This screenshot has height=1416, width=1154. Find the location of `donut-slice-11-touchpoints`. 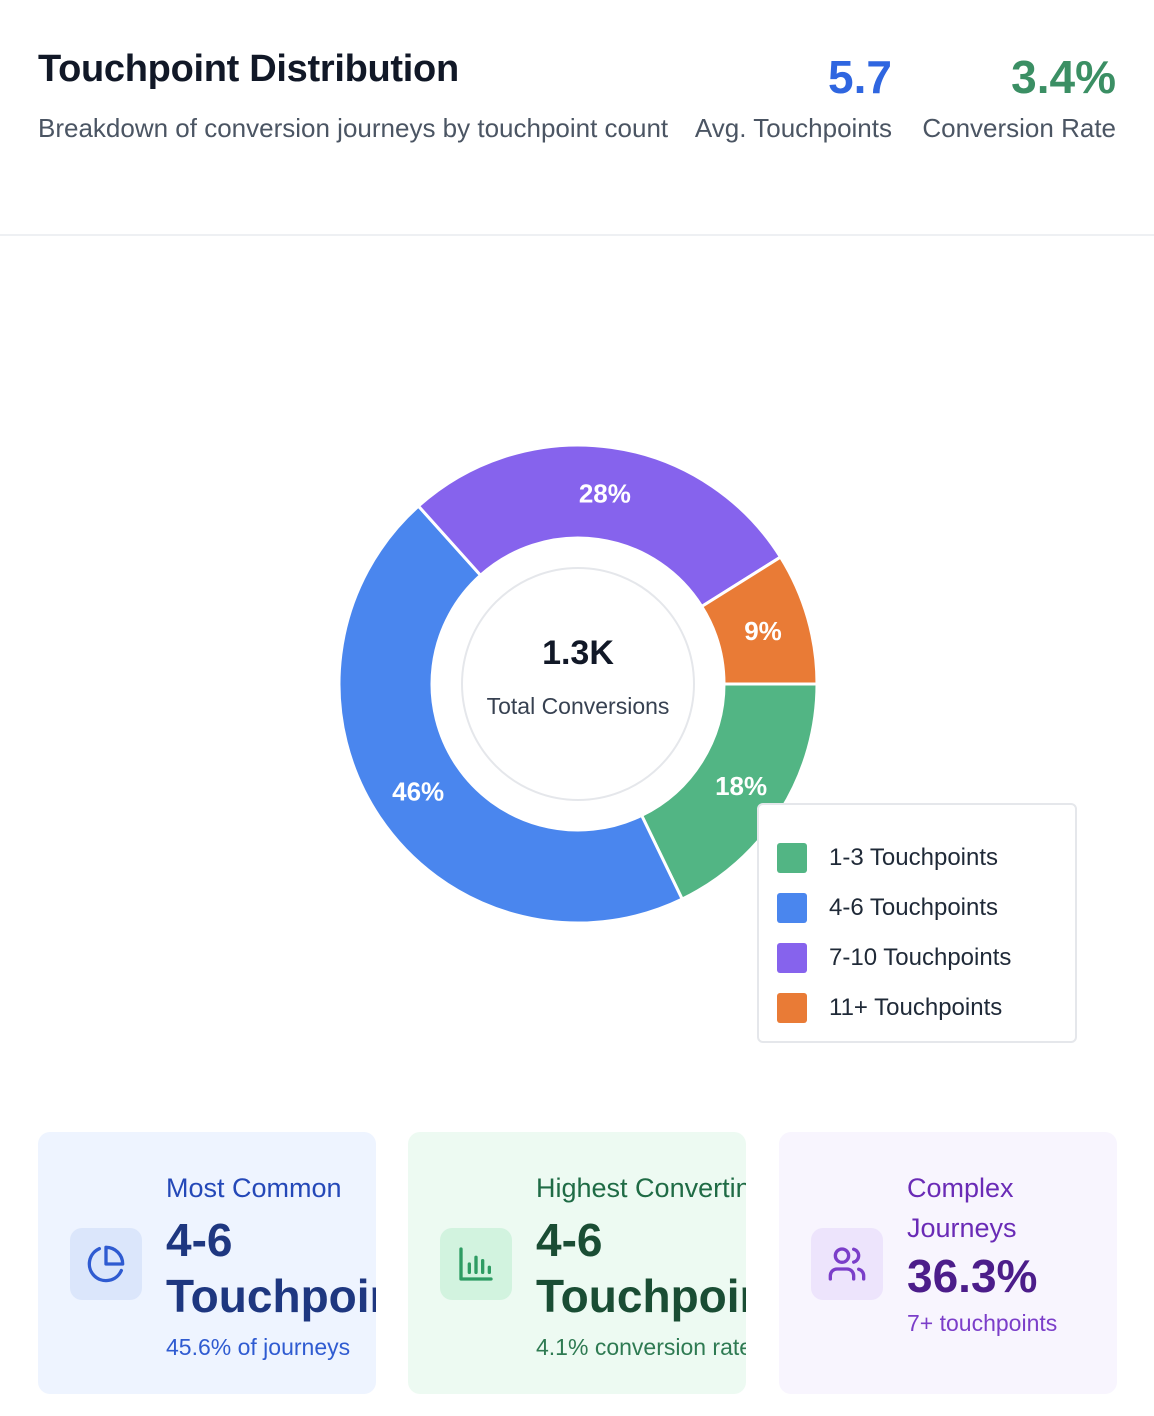

donut-slice-11-touchpoints is located at coordinates (759, 620).